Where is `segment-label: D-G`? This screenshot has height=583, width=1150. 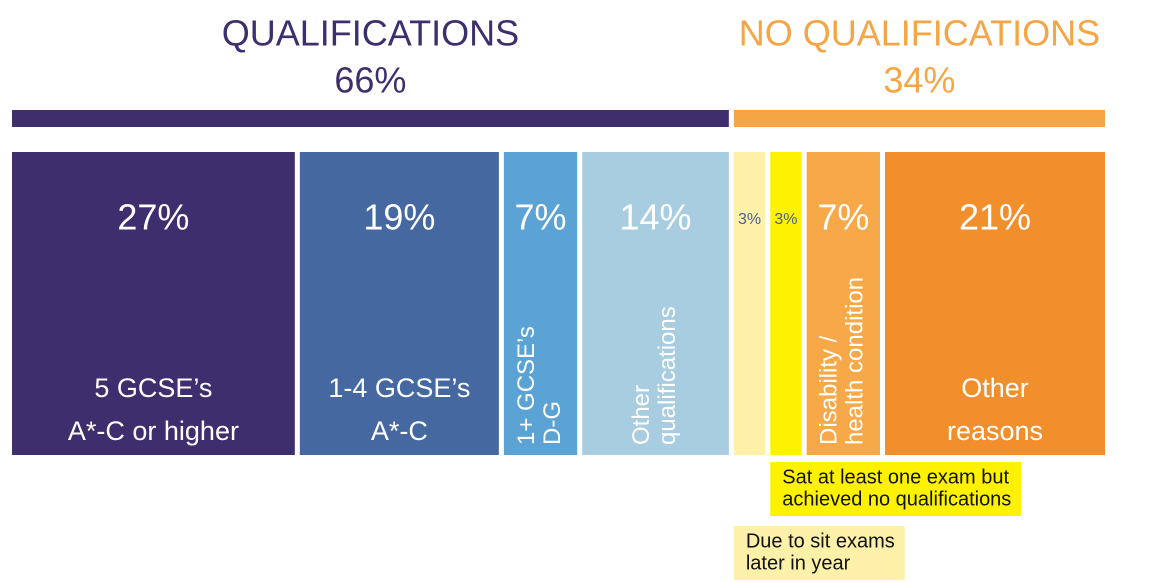 segment-label: D-G is located at coordinates (552, 423).